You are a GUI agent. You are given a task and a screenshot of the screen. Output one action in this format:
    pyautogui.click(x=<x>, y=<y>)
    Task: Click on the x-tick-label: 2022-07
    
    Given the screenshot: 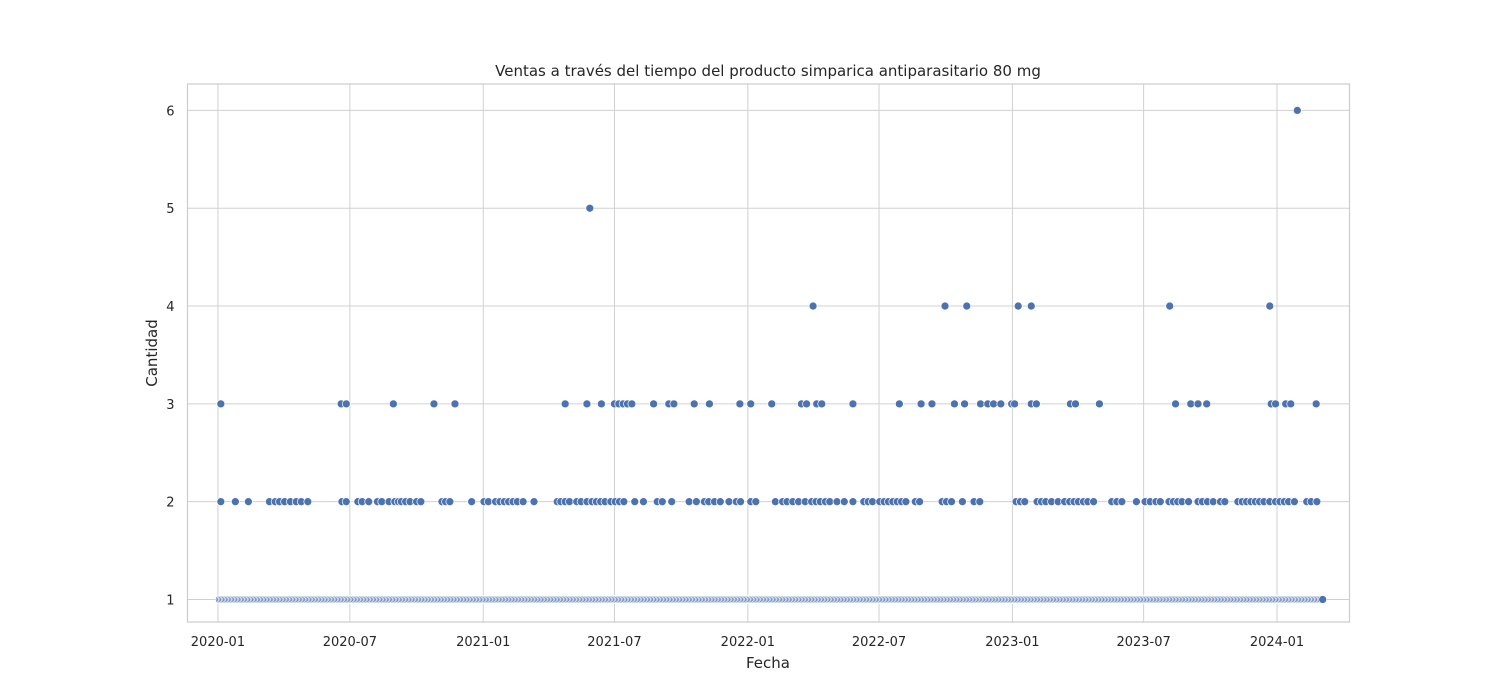 What is the action you would take?
    pyautogui.click(x=879, y=642)
    